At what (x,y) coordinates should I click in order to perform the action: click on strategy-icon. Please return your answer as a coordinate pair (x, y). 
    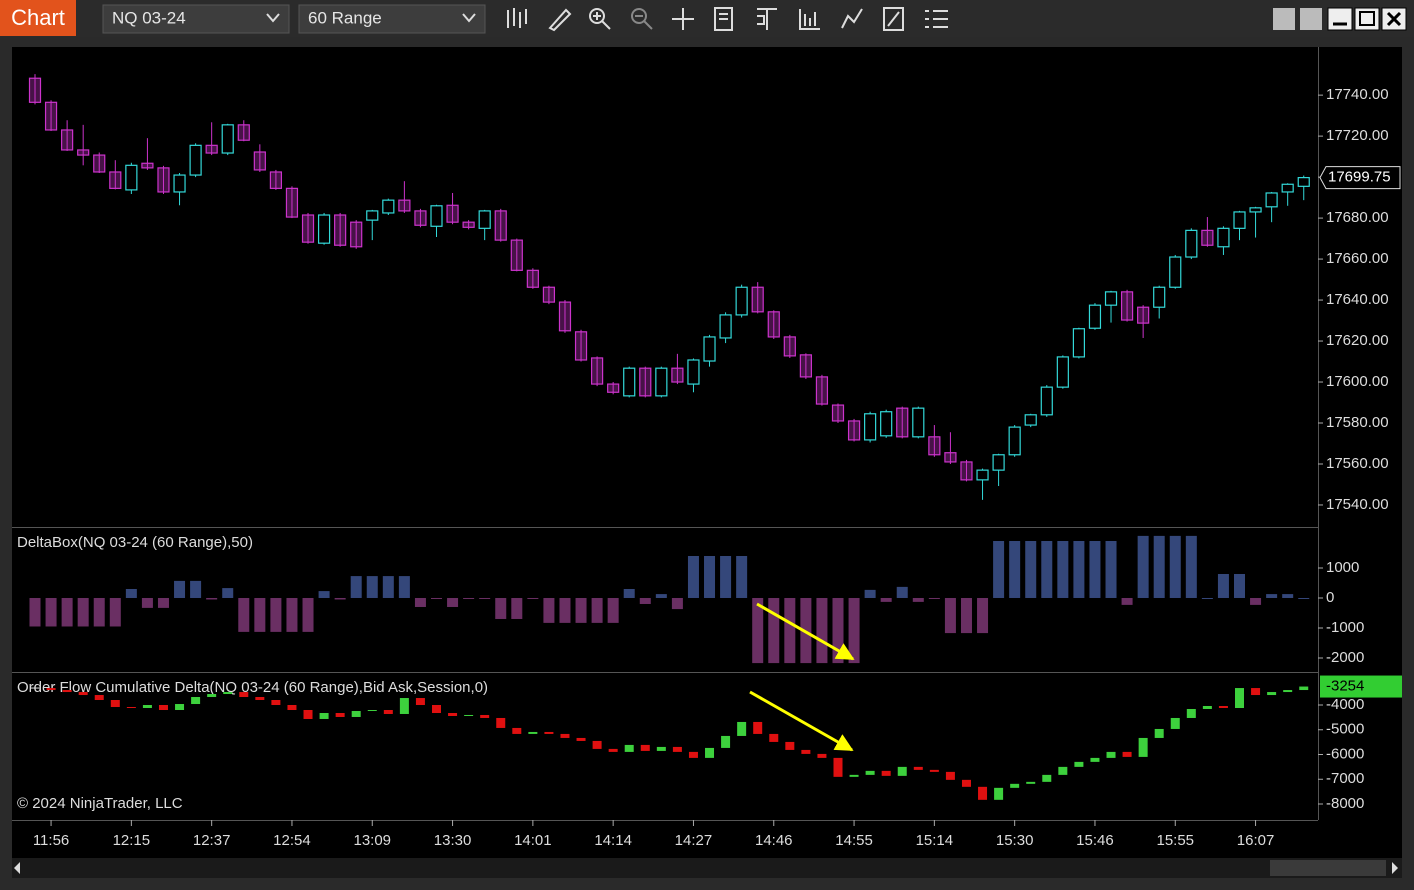
    Looking at the image, I should click on (852, 18).